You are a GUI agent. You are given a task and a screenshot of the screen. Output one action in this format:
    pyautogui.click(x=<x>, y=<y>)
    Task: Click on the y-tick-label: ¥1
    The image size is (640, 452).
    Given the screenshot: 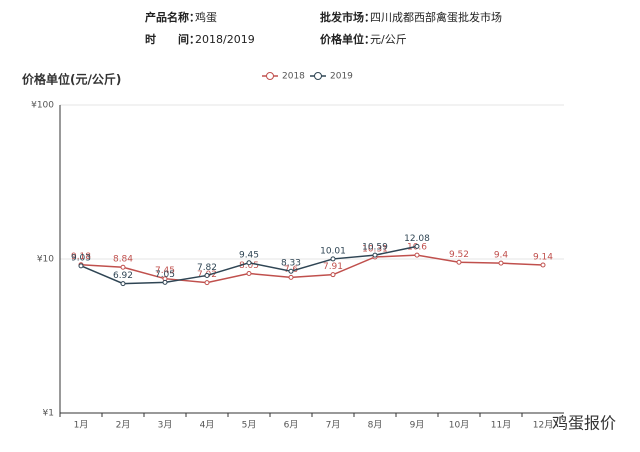 What is the action you would take?
    pyautogui.click(x=48, y=414)
    